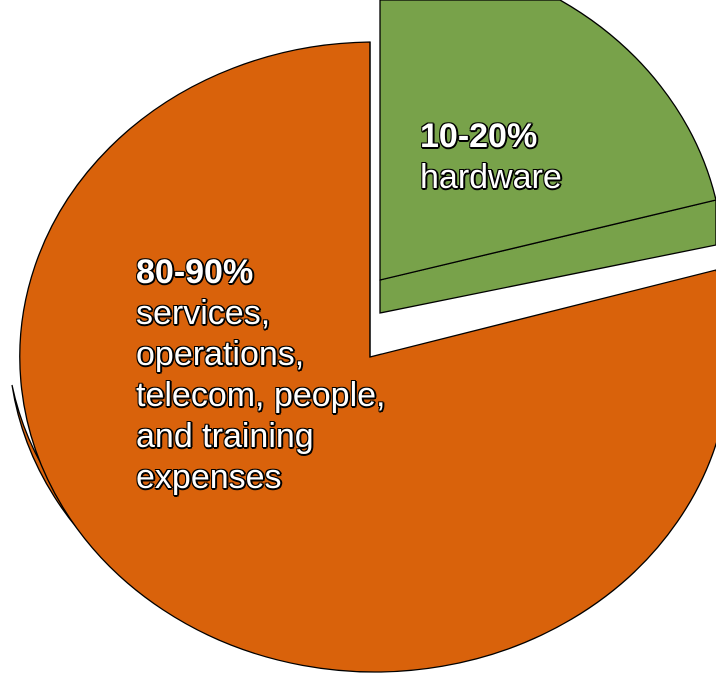 The height and width of the screenshot is (699, 716). I want to click on slice-hardware-percent: 10-20%, so click(479, 136).